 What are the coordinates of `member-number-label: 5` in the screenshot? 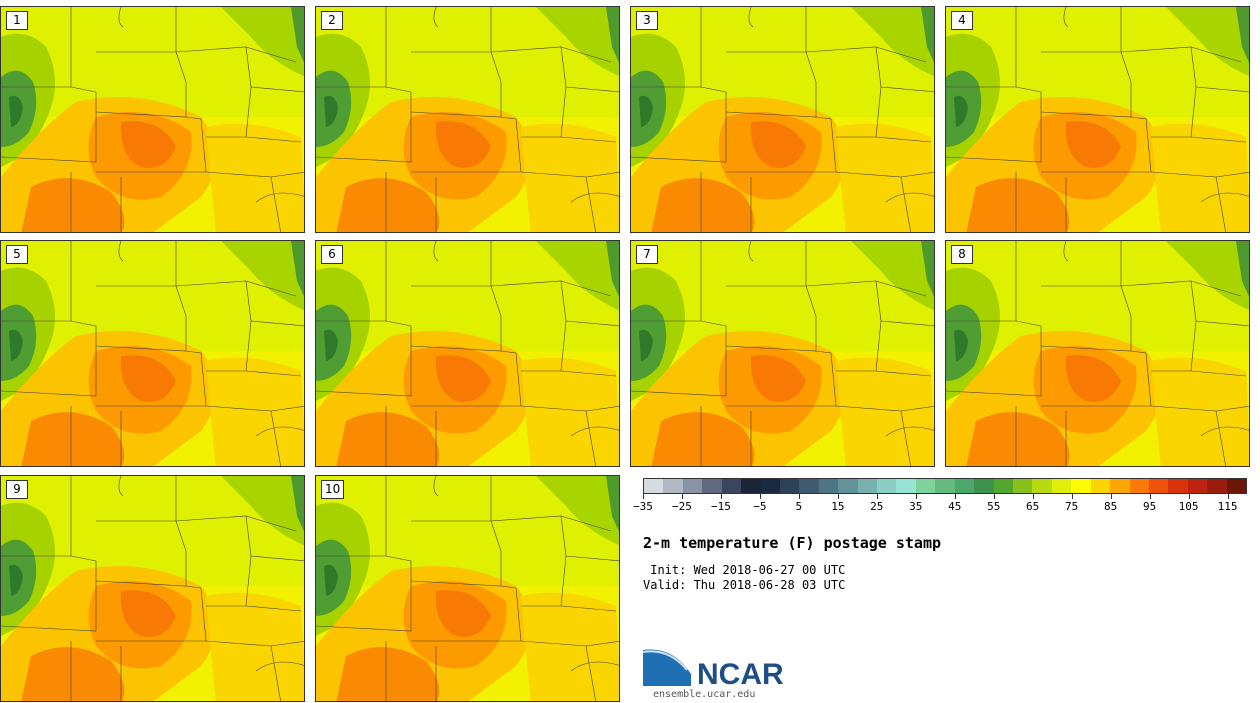 It's located at (17, 254).